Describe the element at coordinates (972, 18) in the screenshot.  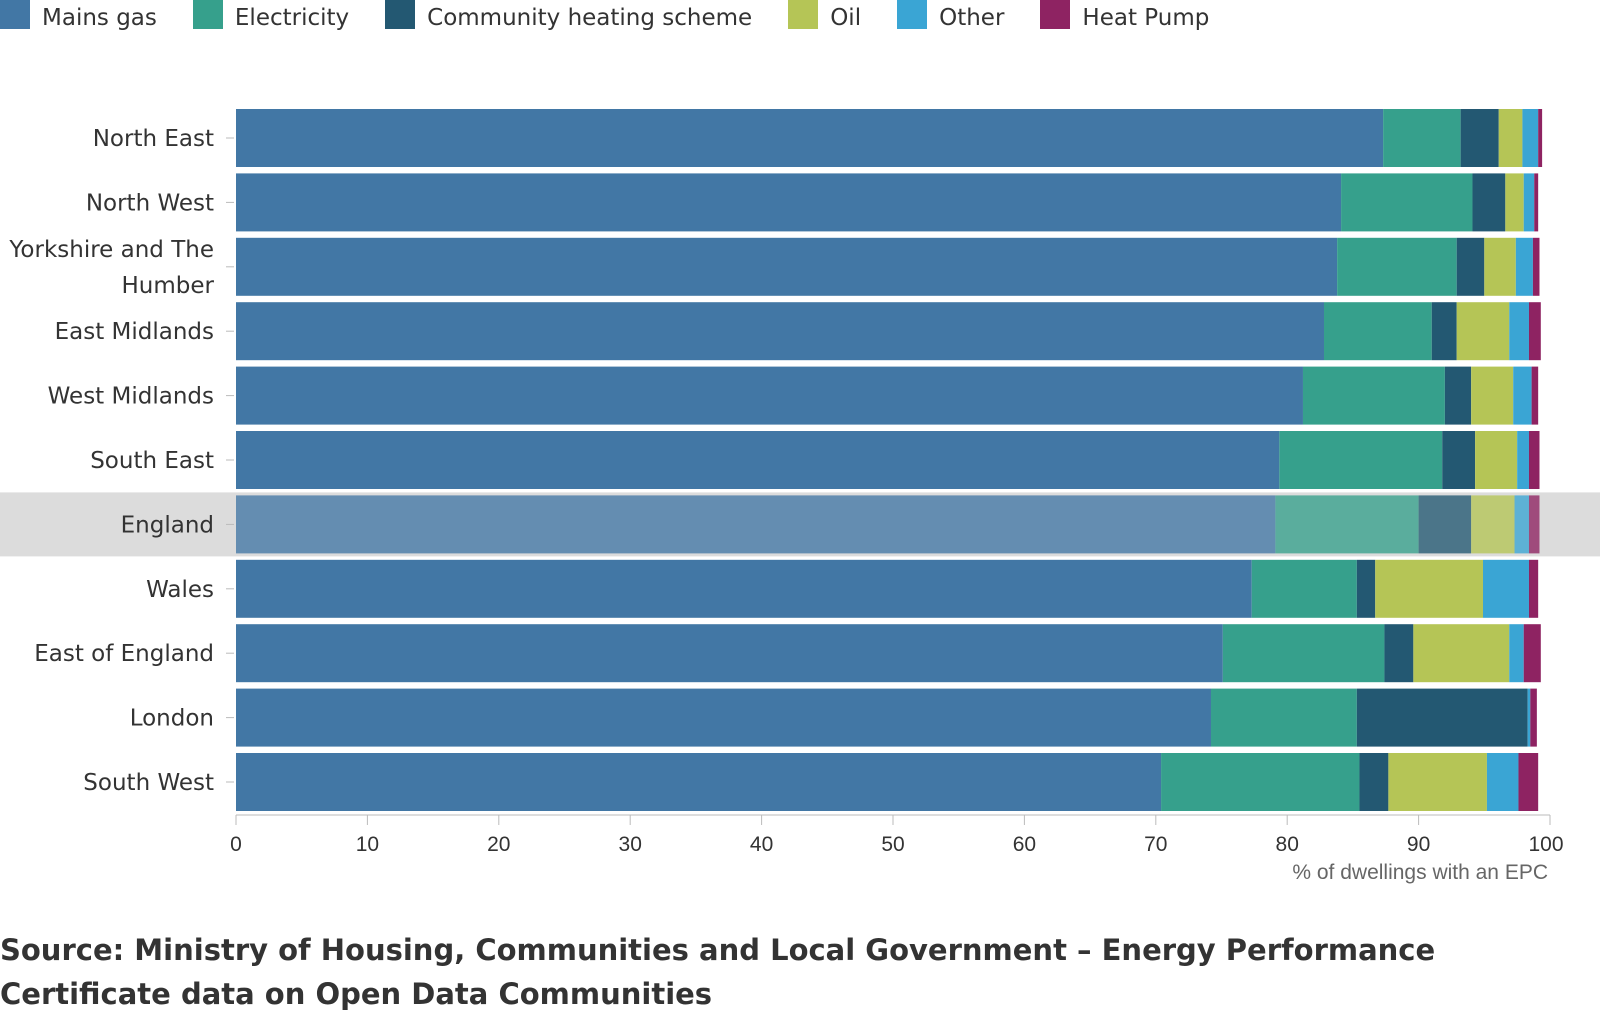
I see `legend-label: Other` at that location.